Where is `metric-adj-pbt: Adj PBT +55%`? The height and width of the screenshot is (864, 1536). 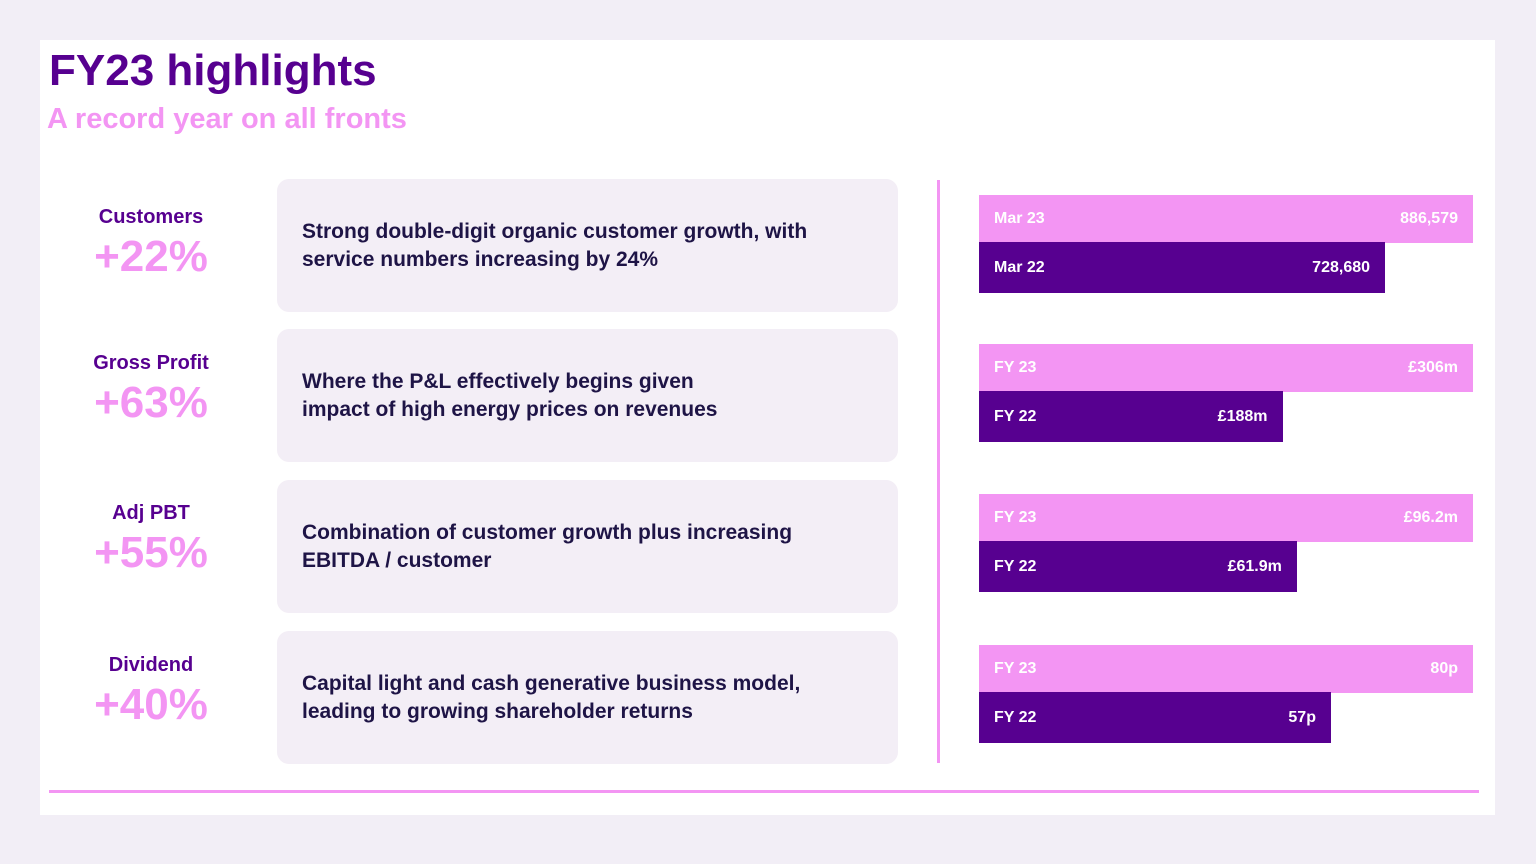
metric-adj-pbt: Adj PBT +55% is located at coordinates (151, 539).